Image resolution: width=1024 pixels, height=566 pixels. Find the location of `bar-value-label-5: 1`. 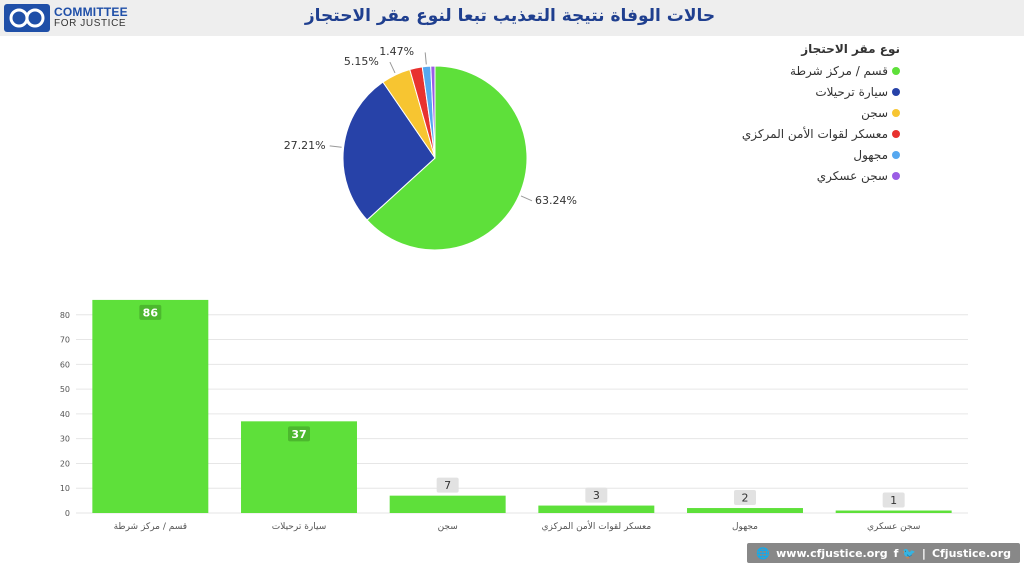

bar-value-label-5: 1 is located at coordinates (893, 500).